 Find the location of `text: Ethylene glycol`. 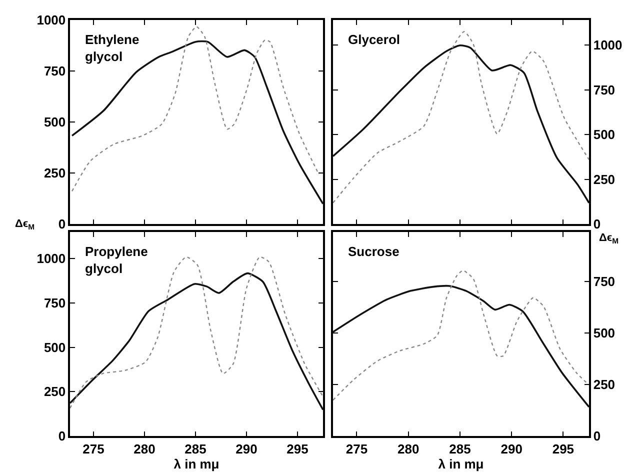

text: Ethylene glycol is located at coordinates (112, 48).